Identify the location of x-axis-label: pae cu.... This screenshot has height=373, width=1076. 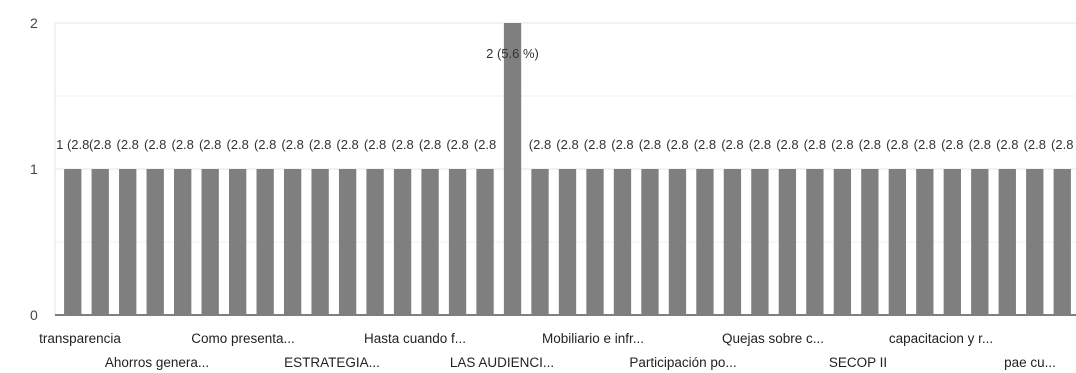
(1030, 362).